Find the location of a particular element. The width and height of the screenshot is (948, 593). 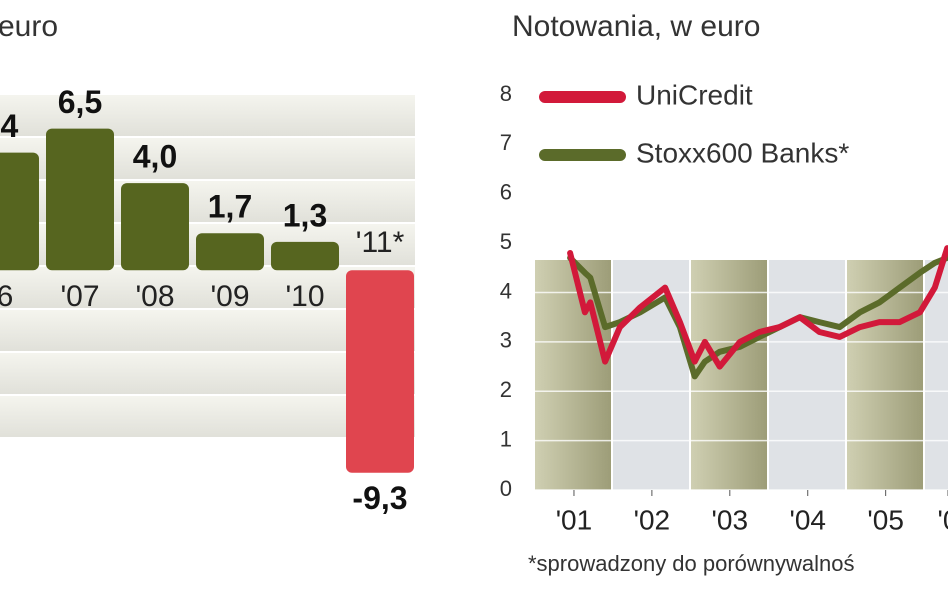

value-label: 6,5 is located at coordinates (80, 102).